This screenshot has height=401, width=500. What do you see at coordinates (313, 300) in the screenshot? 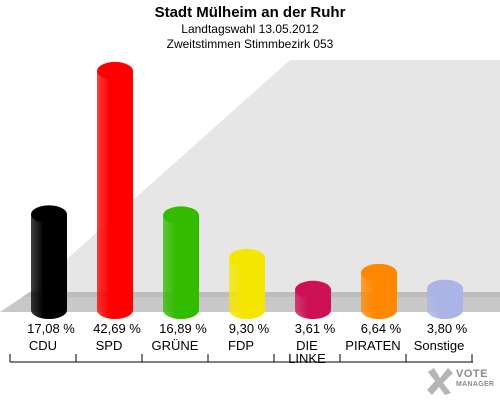
I see `bar-linke` at bounding box center [313, 300].